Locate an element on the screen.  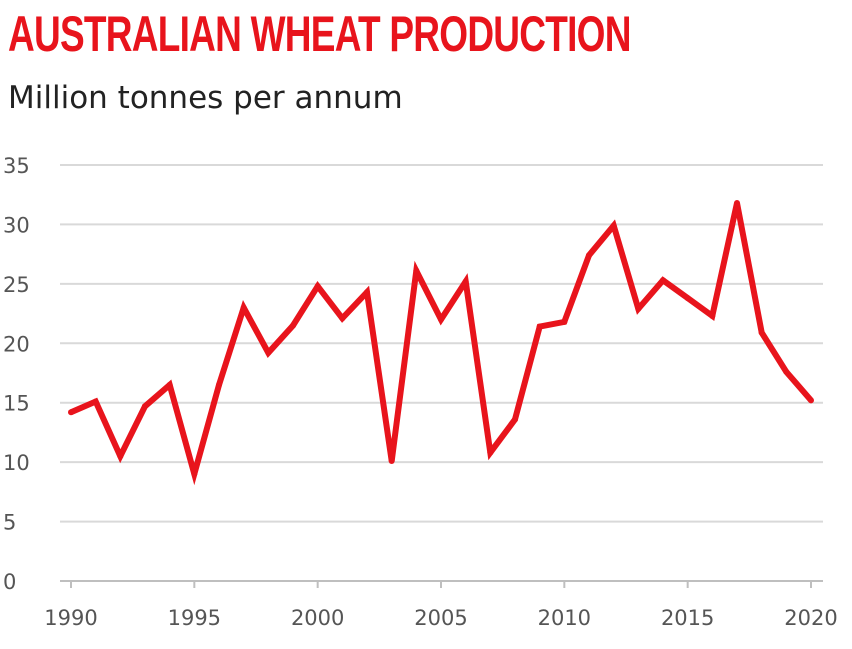
x-tick-label: 2020 is located at coordinates (810, 618).